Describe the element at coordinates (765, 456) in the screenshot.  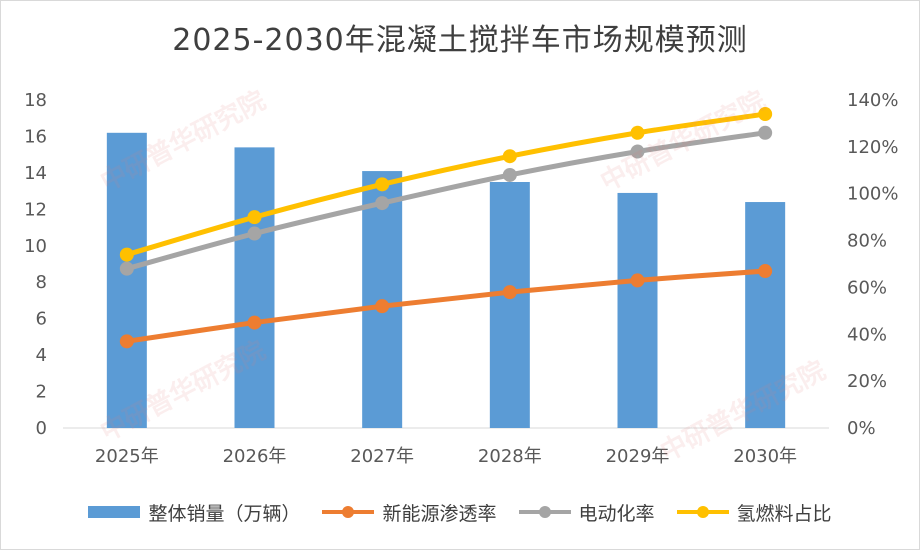
I see `x-tick-label: 2030年` at that location.